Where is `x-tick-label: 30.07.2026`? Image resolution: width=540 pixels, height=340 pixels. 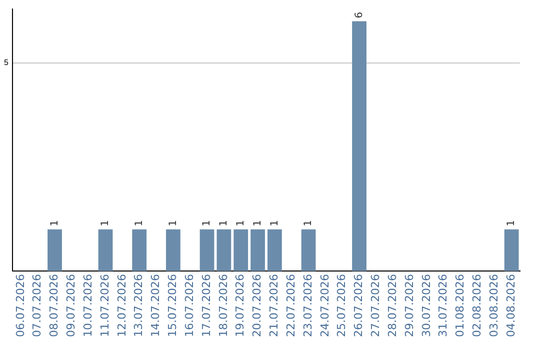
x-tick-label: 30.07.2026 is located at coordinates (426, 306).